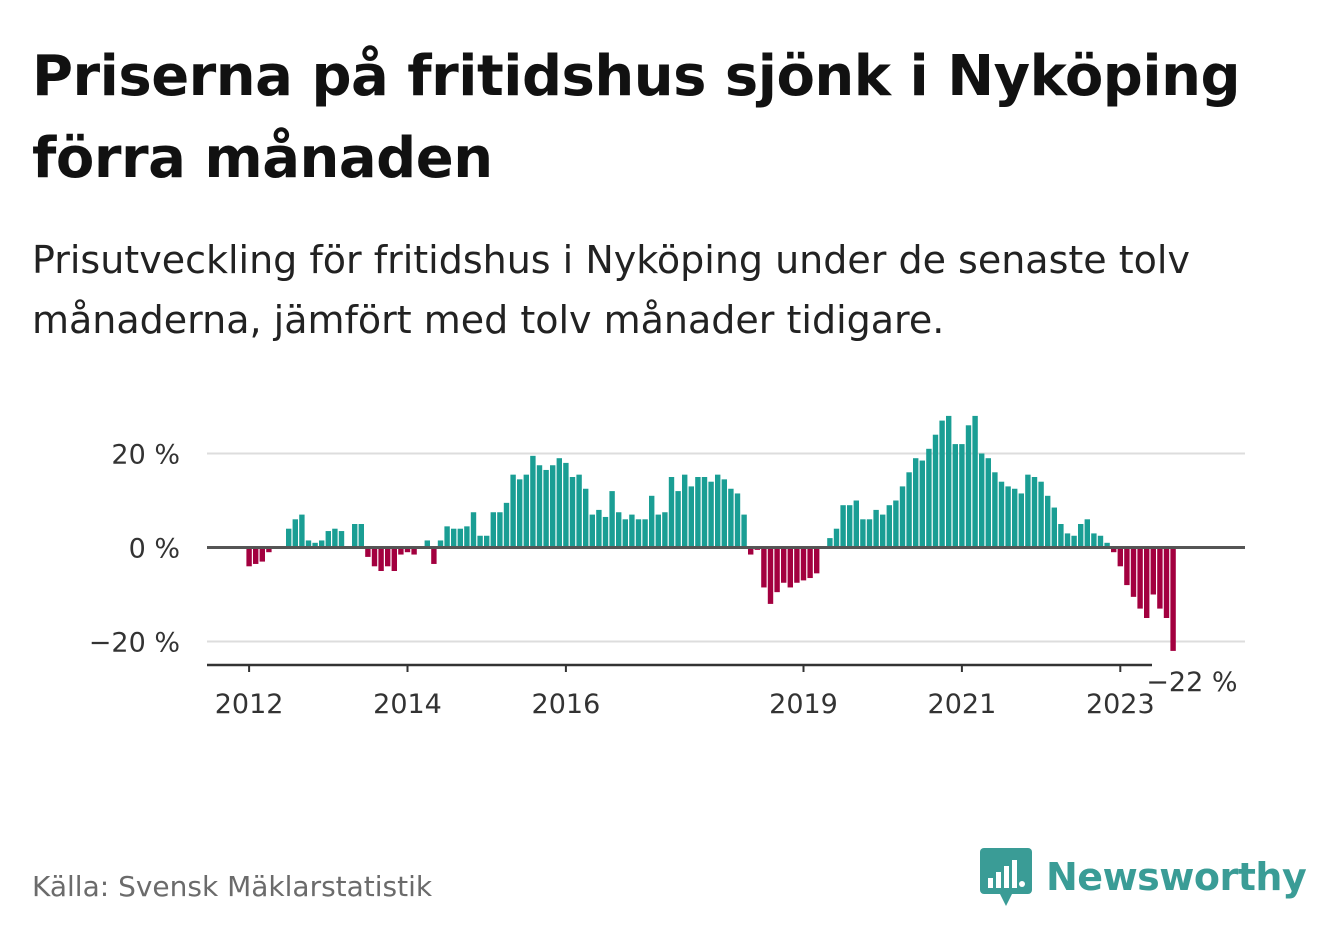  Describe the element at coordinates (145, 455) in the screenshot. I see `y-tick-label: 20 %` at that location.